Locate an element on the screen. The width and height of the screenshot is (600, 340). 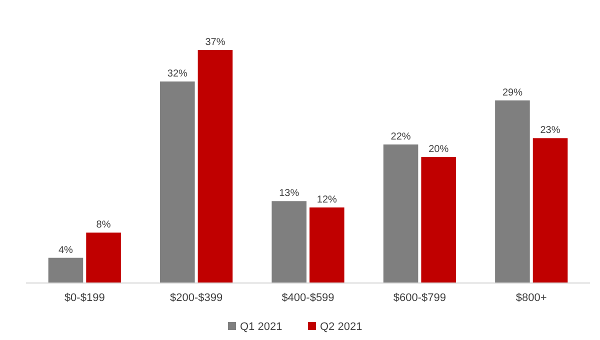
x-tick-label: $400-$599 is located at coordinates (308, 298).